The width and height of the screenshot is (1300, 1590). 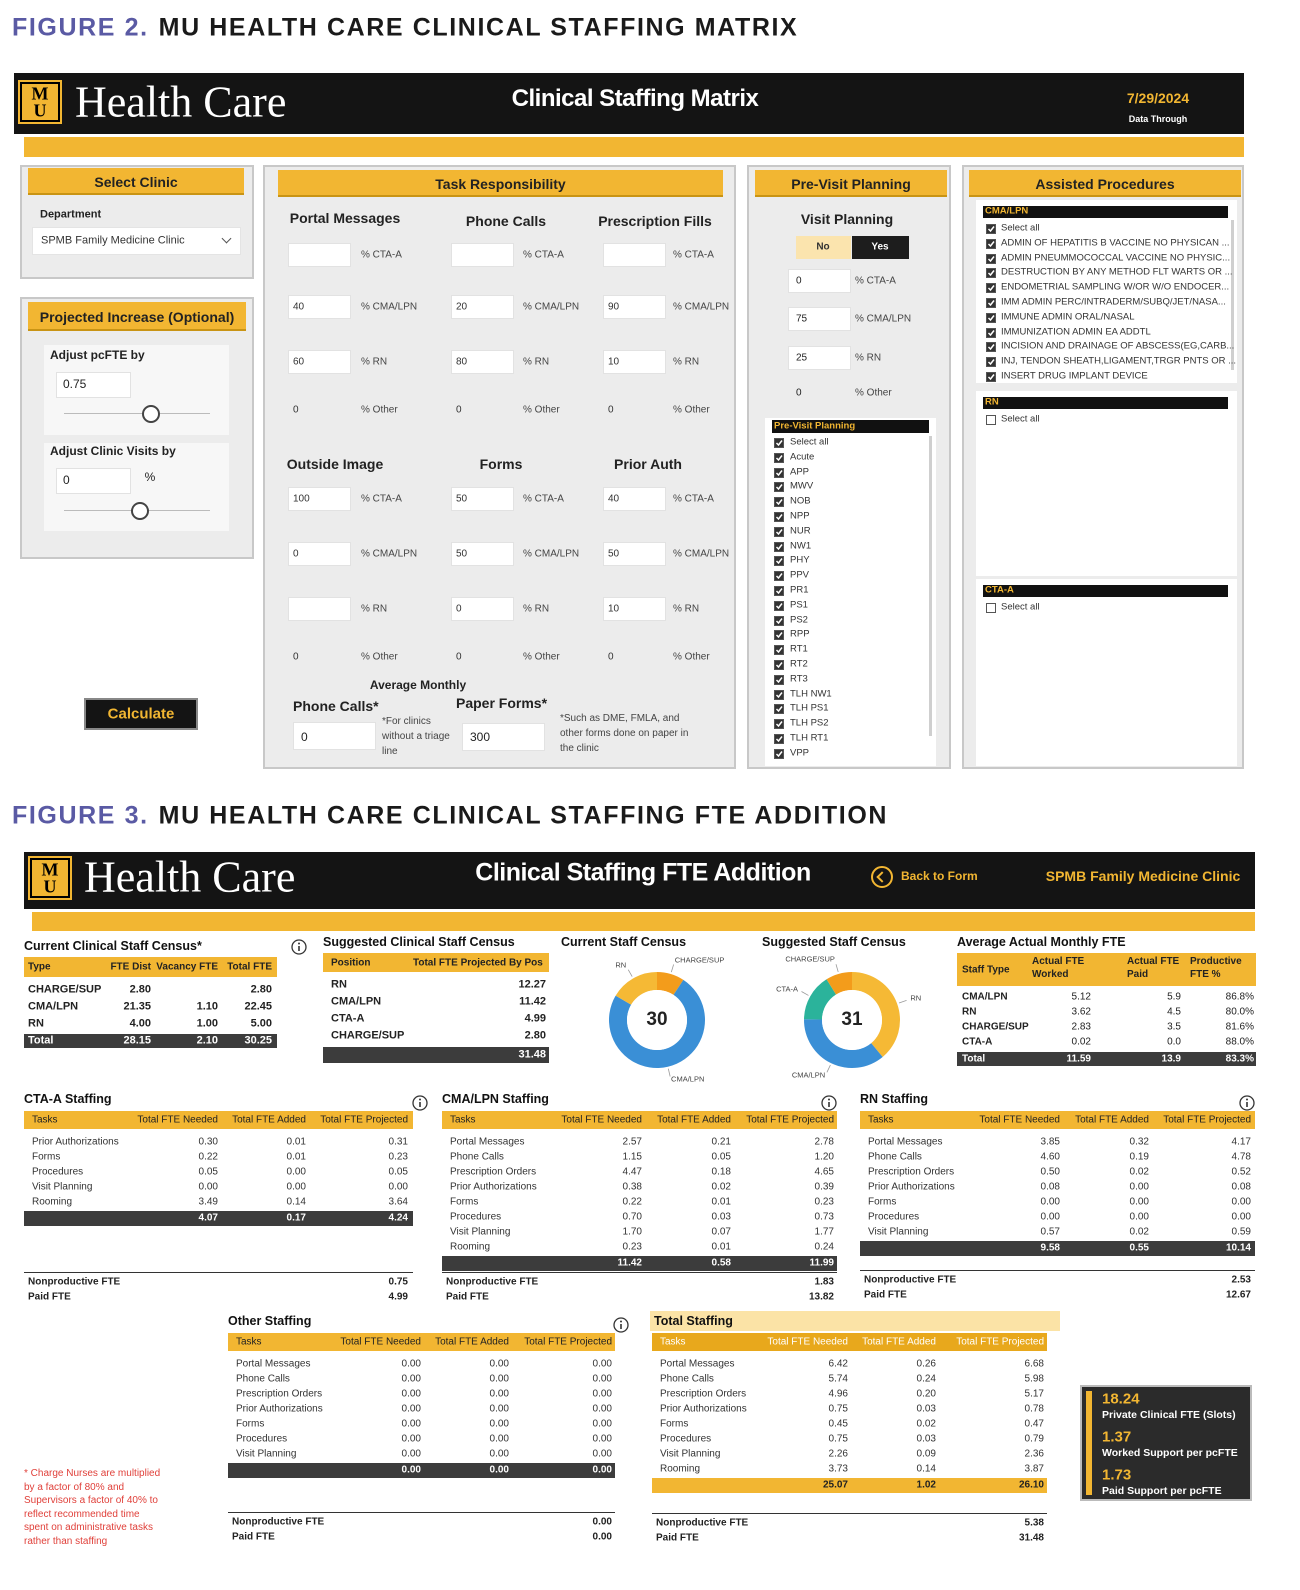 I want to click on cell-value: 0.0, so click(x=1174, y=1042).